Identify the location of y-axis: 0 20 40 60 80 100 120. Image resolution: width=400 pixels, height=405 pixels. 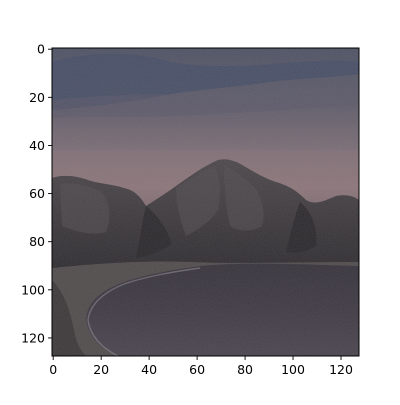
(36, 193).